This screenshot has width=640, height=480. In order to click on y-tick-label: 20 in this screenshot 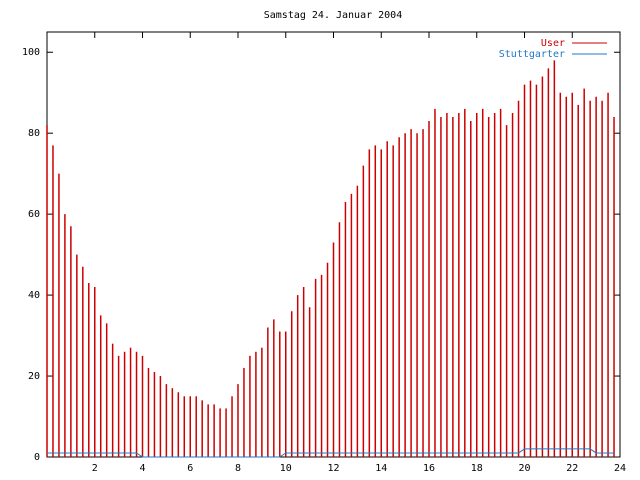, I will do `click(34, 376)`.